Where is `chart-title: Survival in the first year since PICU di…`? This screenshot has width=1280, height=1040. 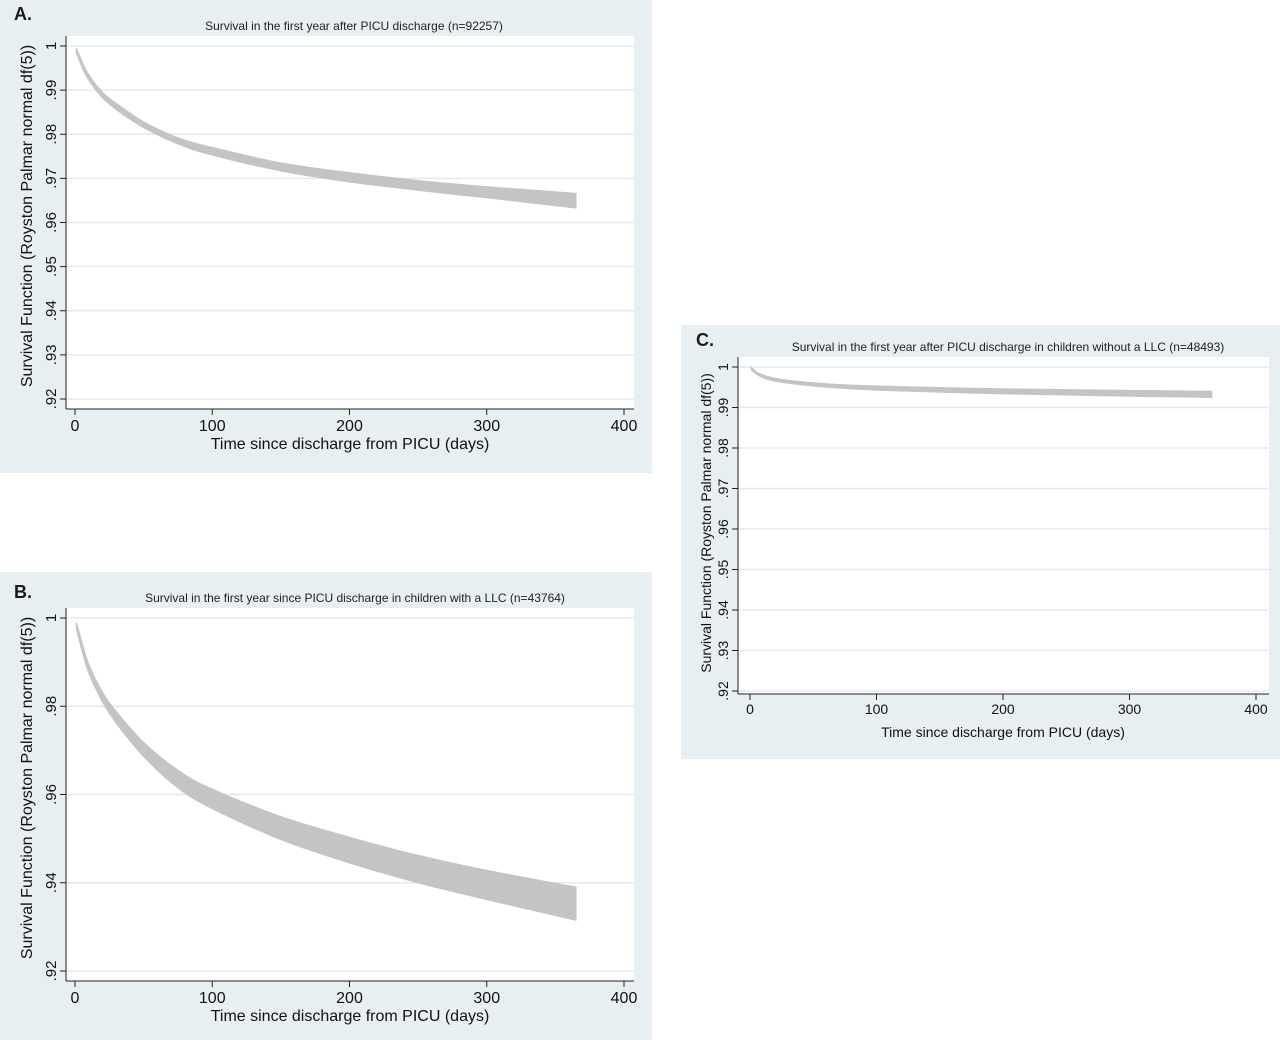
chart-title: Survival in the first year since PICU di… is located at coordinates (355, 598).